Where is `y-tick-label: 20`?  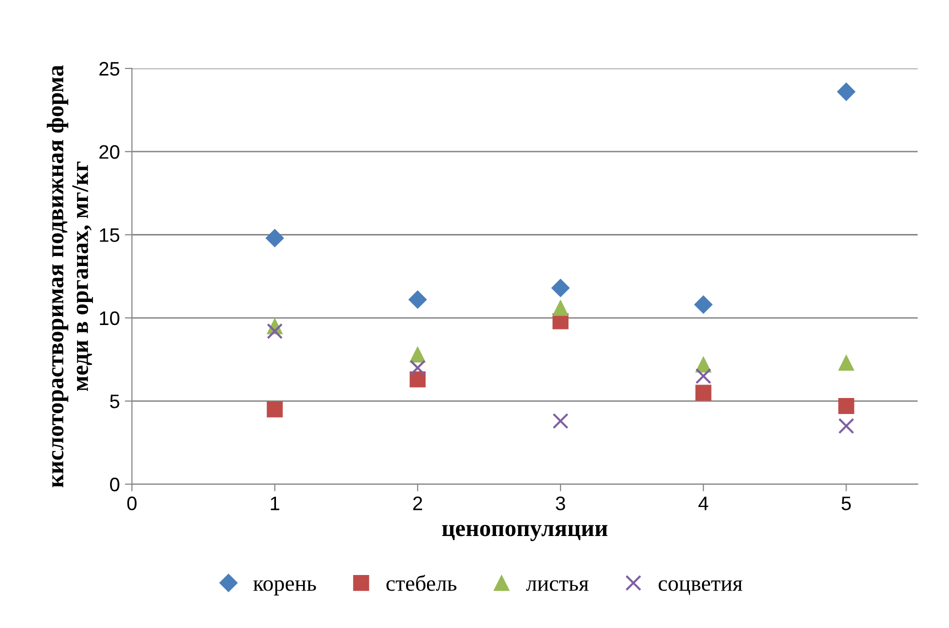
y-tick-label: 20 is located at coordinates (109, 152).